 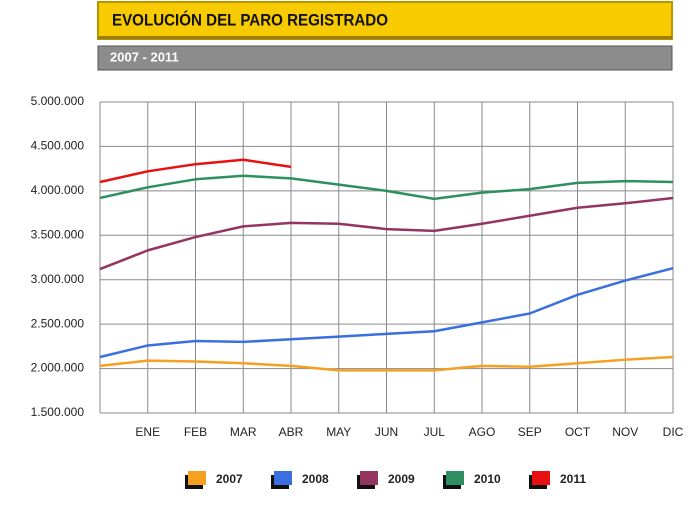 What do you see at coordinates (573, 479) in the screenshot?
I see `legend-label: 2011` at bounding box center [573, 479].